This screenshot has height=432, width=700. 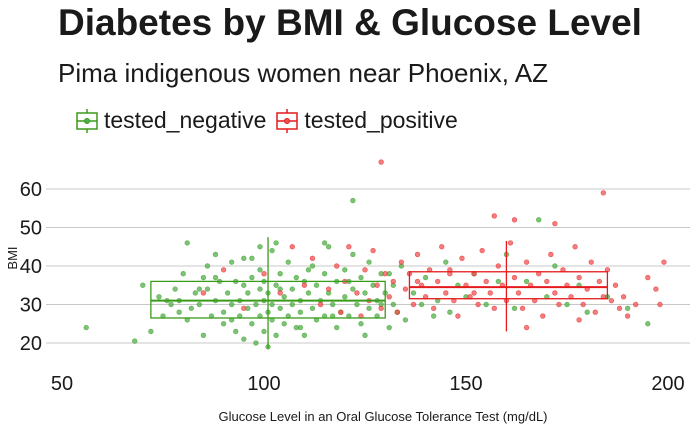 What do you see at coordinates (62, 384) in the screenshot?
I see `x-tick-50: 50` at bounding box center [62, 384].